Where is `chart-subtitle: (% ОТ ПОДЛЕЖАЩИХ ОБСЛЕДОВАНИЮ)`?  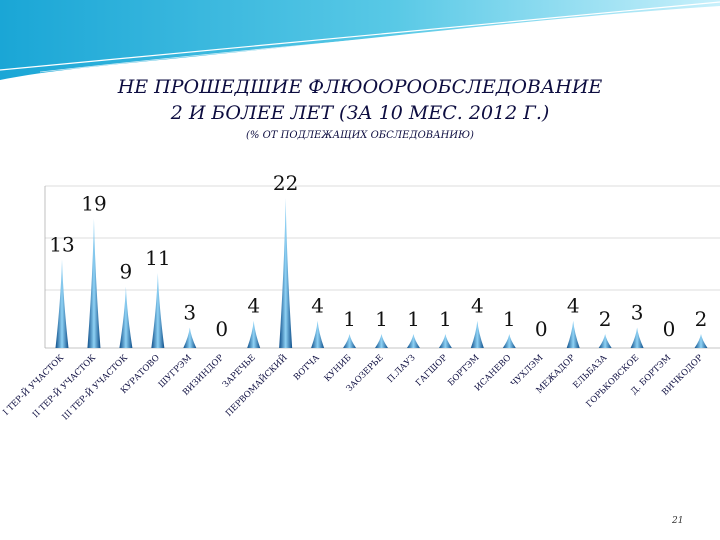 chart-subtitle: (% ОТ ПОДЛЕЖАЩИХ ОБСЛЕДОВАНИЮ) is located at coordinates (360, 135).